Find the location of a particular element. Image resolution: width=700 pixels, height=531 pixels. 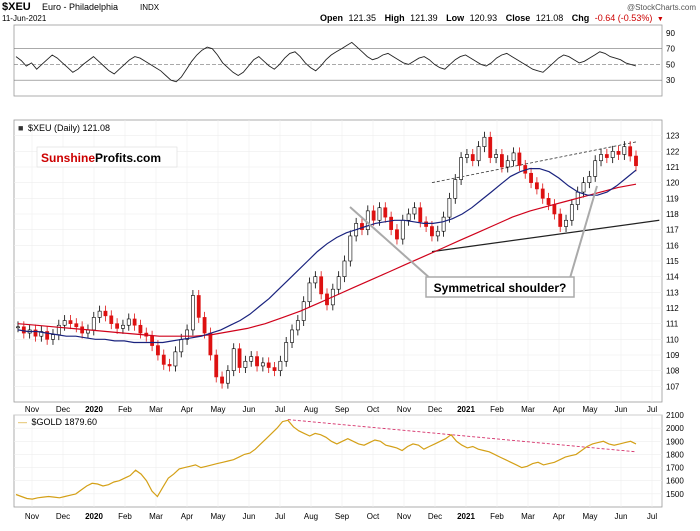

gold-line is located at coordinates (326, 459).